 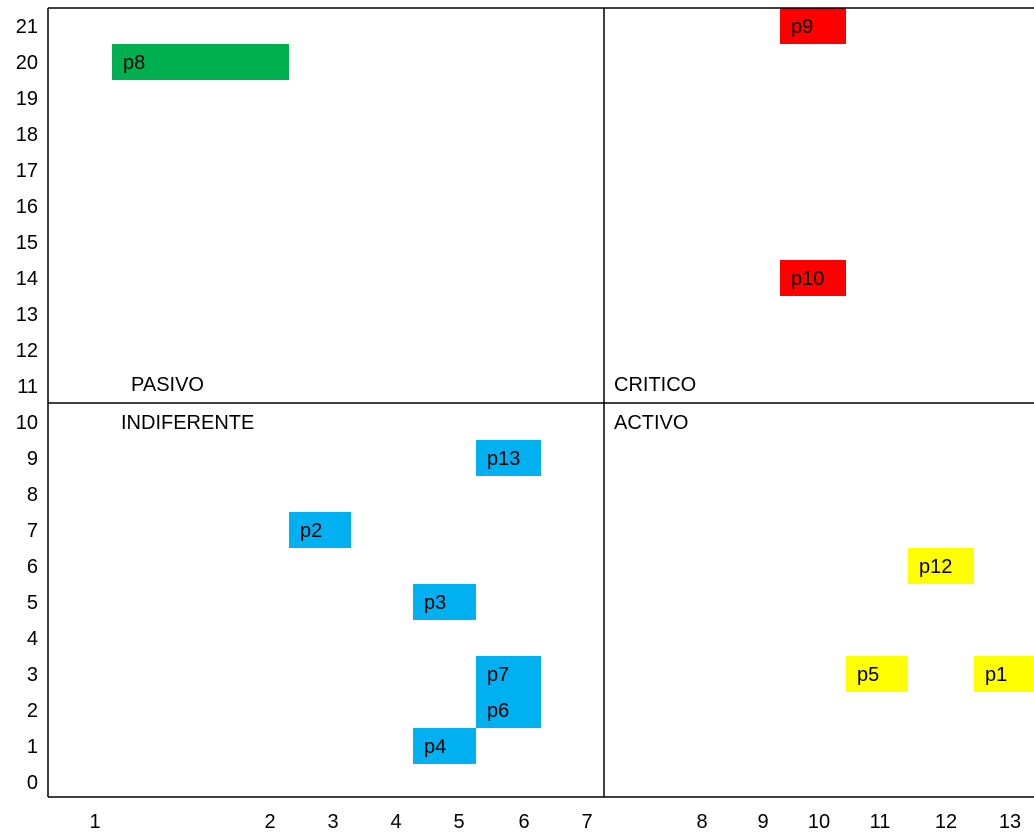 What do you see at coordinates (27, 135) in the screenshot?
I see `y-tick-label-18: 18` at bounding box center [27, 135].